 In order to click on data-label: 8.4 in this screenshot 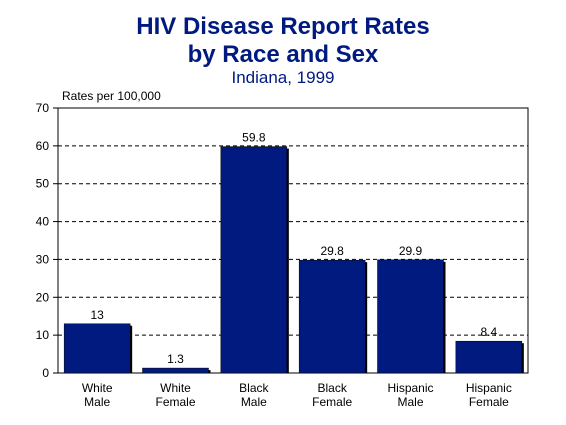, I will do `click(488, 332)`.